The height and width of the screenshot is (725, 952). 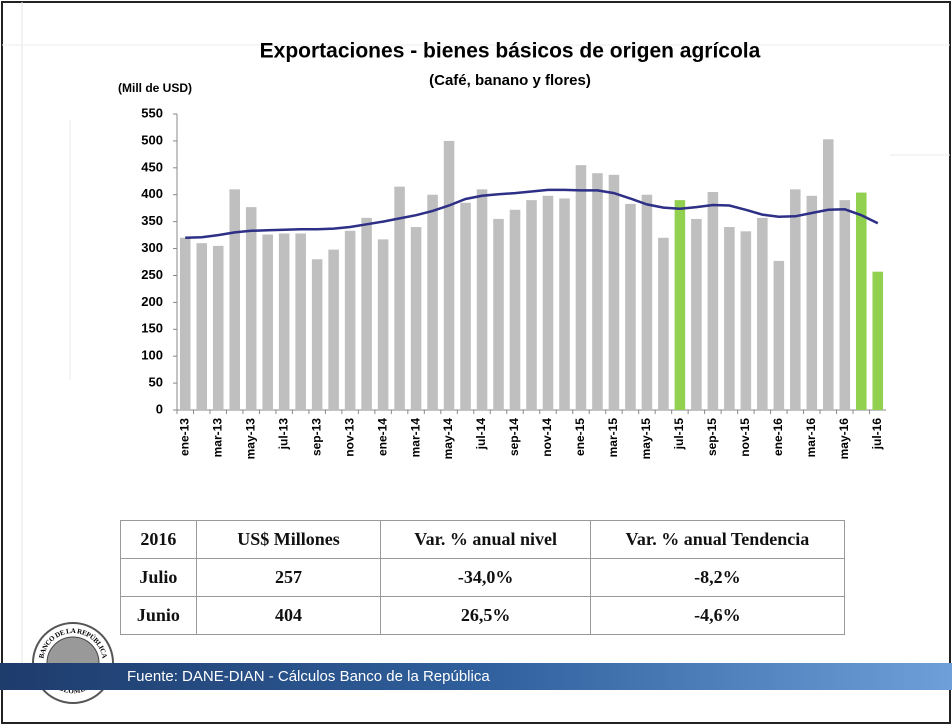 I want to click on table-cell: -4,6%, so click(x=717, y=615).